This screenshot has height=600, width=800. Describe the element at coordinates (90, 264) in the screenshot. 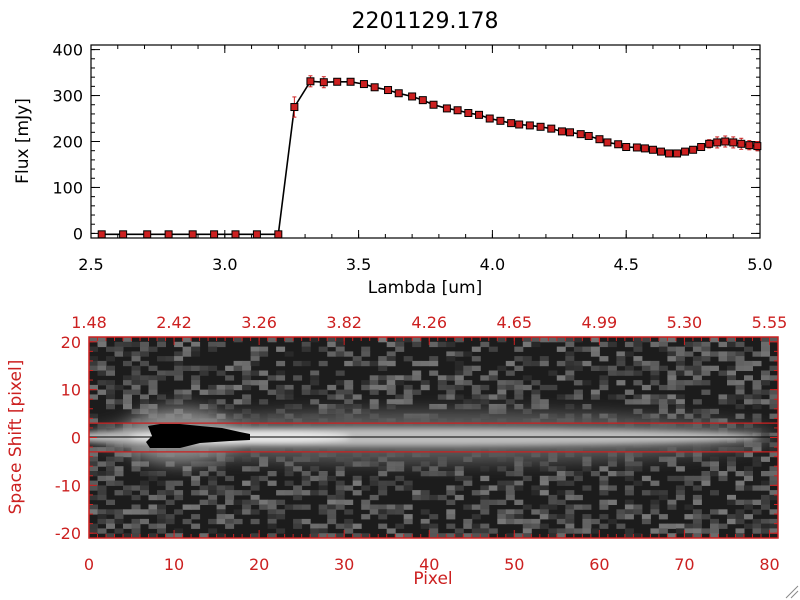

I see `x-tick-label: 2.5` at that location.